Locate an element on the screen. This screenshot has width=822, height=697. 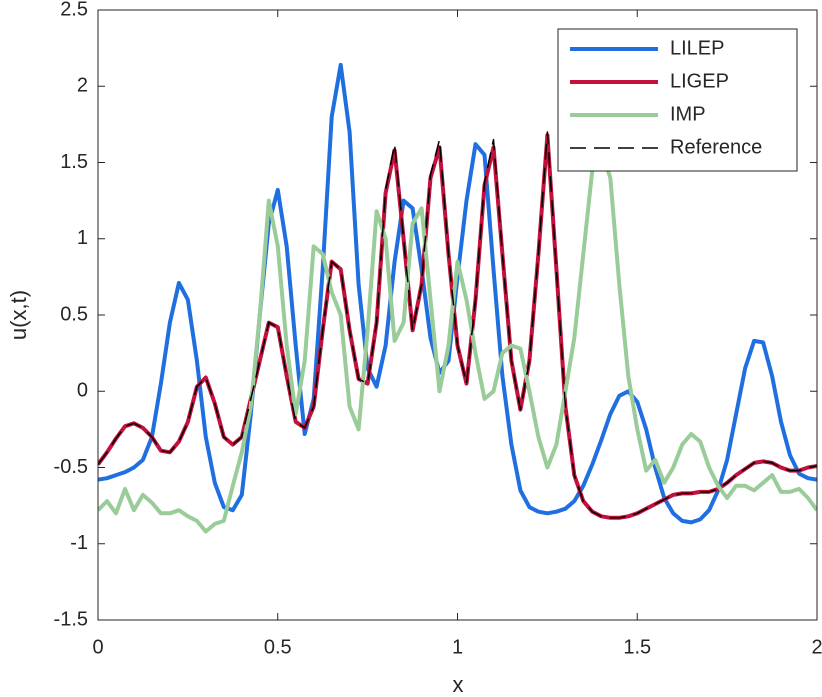
x-axis-label: x is located at coordinates (458, 684).